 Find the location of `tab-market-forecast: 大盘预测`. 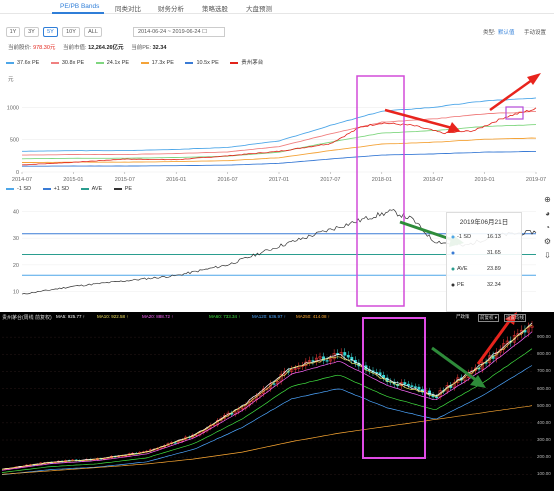

tab-market-forecast: 大盘预测 is located at coordinates (259, 9).